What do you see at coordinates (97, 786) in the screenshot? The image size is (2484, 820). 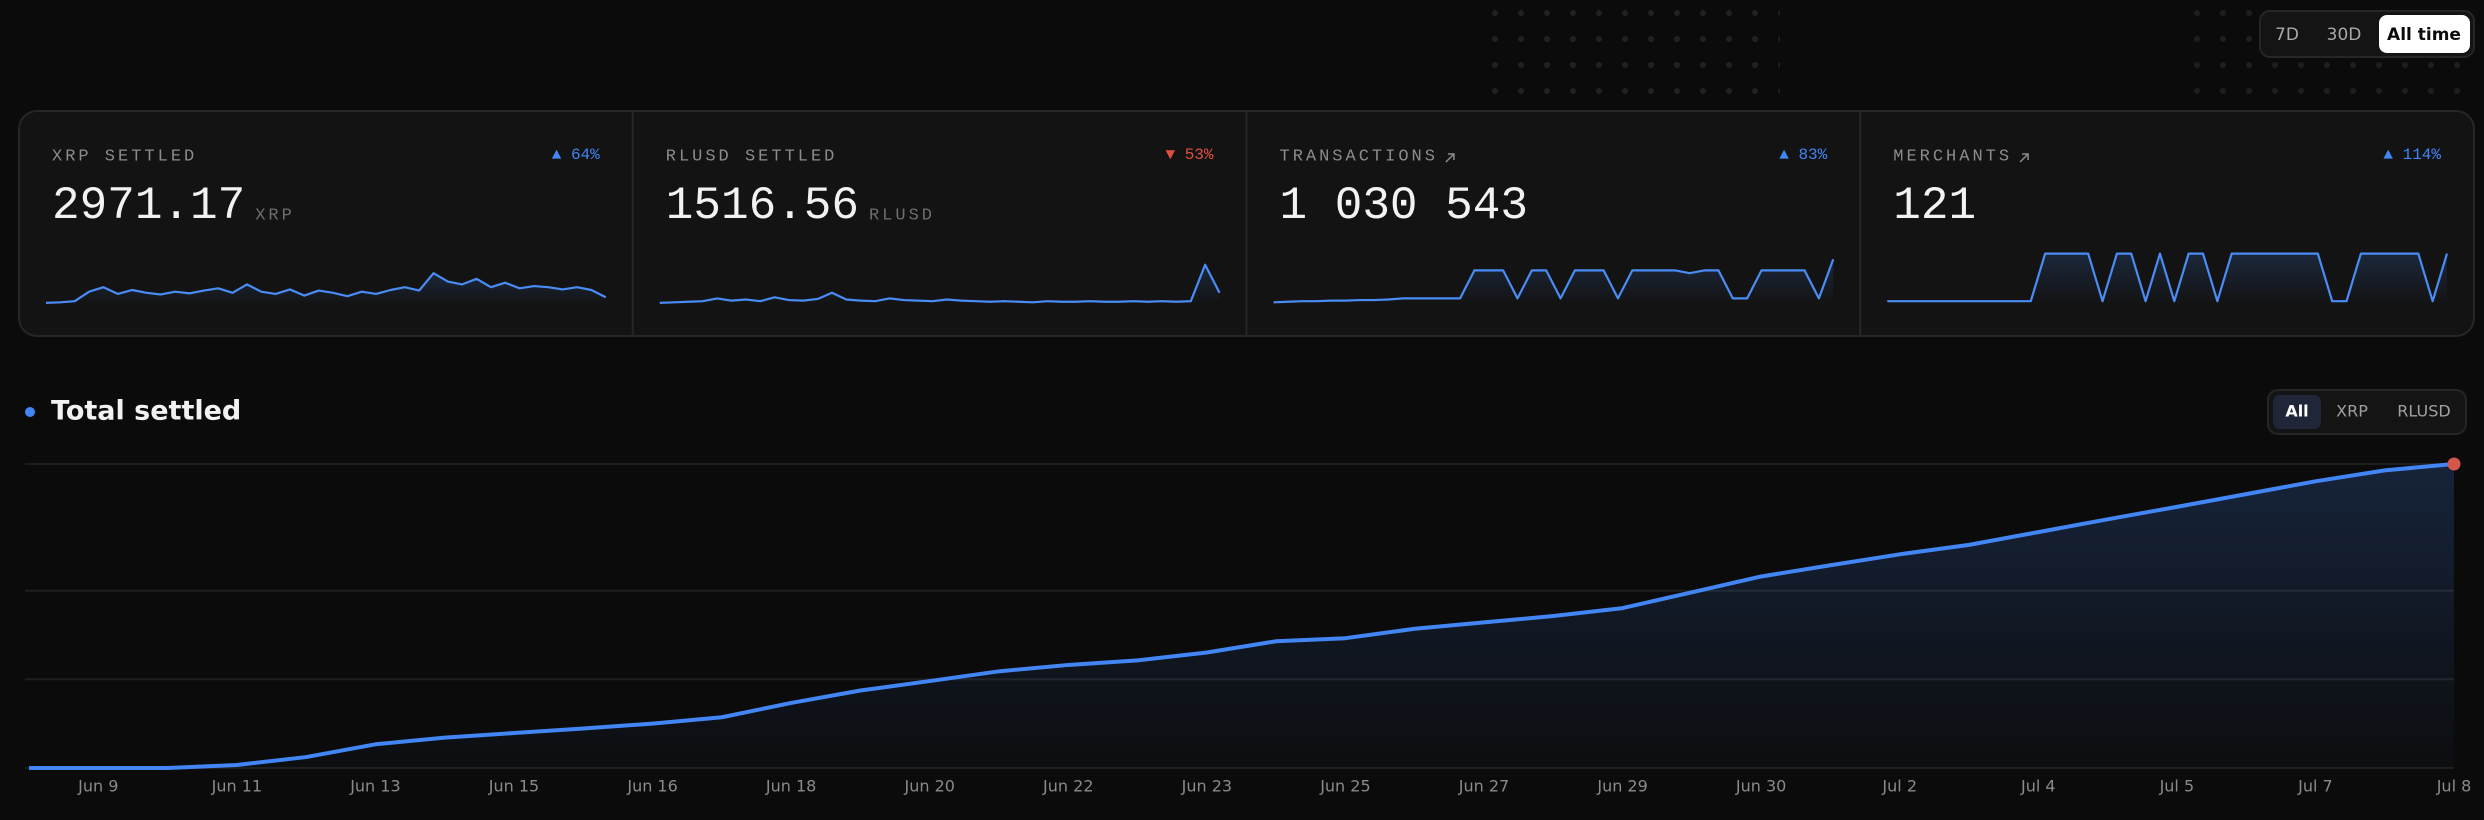 I see `x-tick-label: Jun 9` at bounding box center [97, 786].